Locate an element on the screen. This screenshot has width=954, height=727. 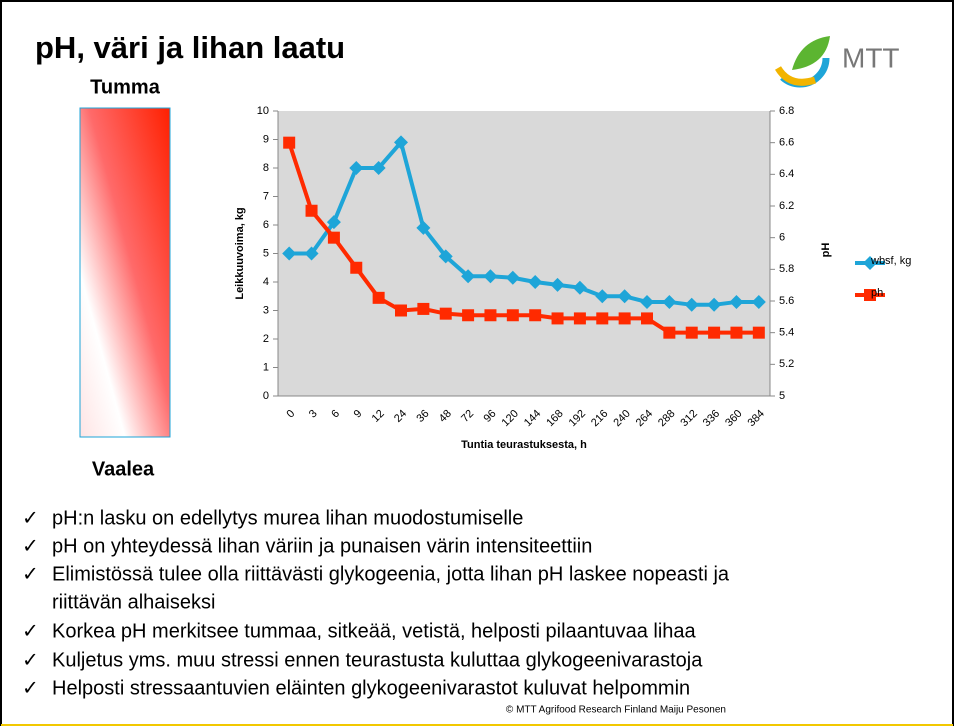
y-tick-label: 7 is located at coordinates (266, 196).